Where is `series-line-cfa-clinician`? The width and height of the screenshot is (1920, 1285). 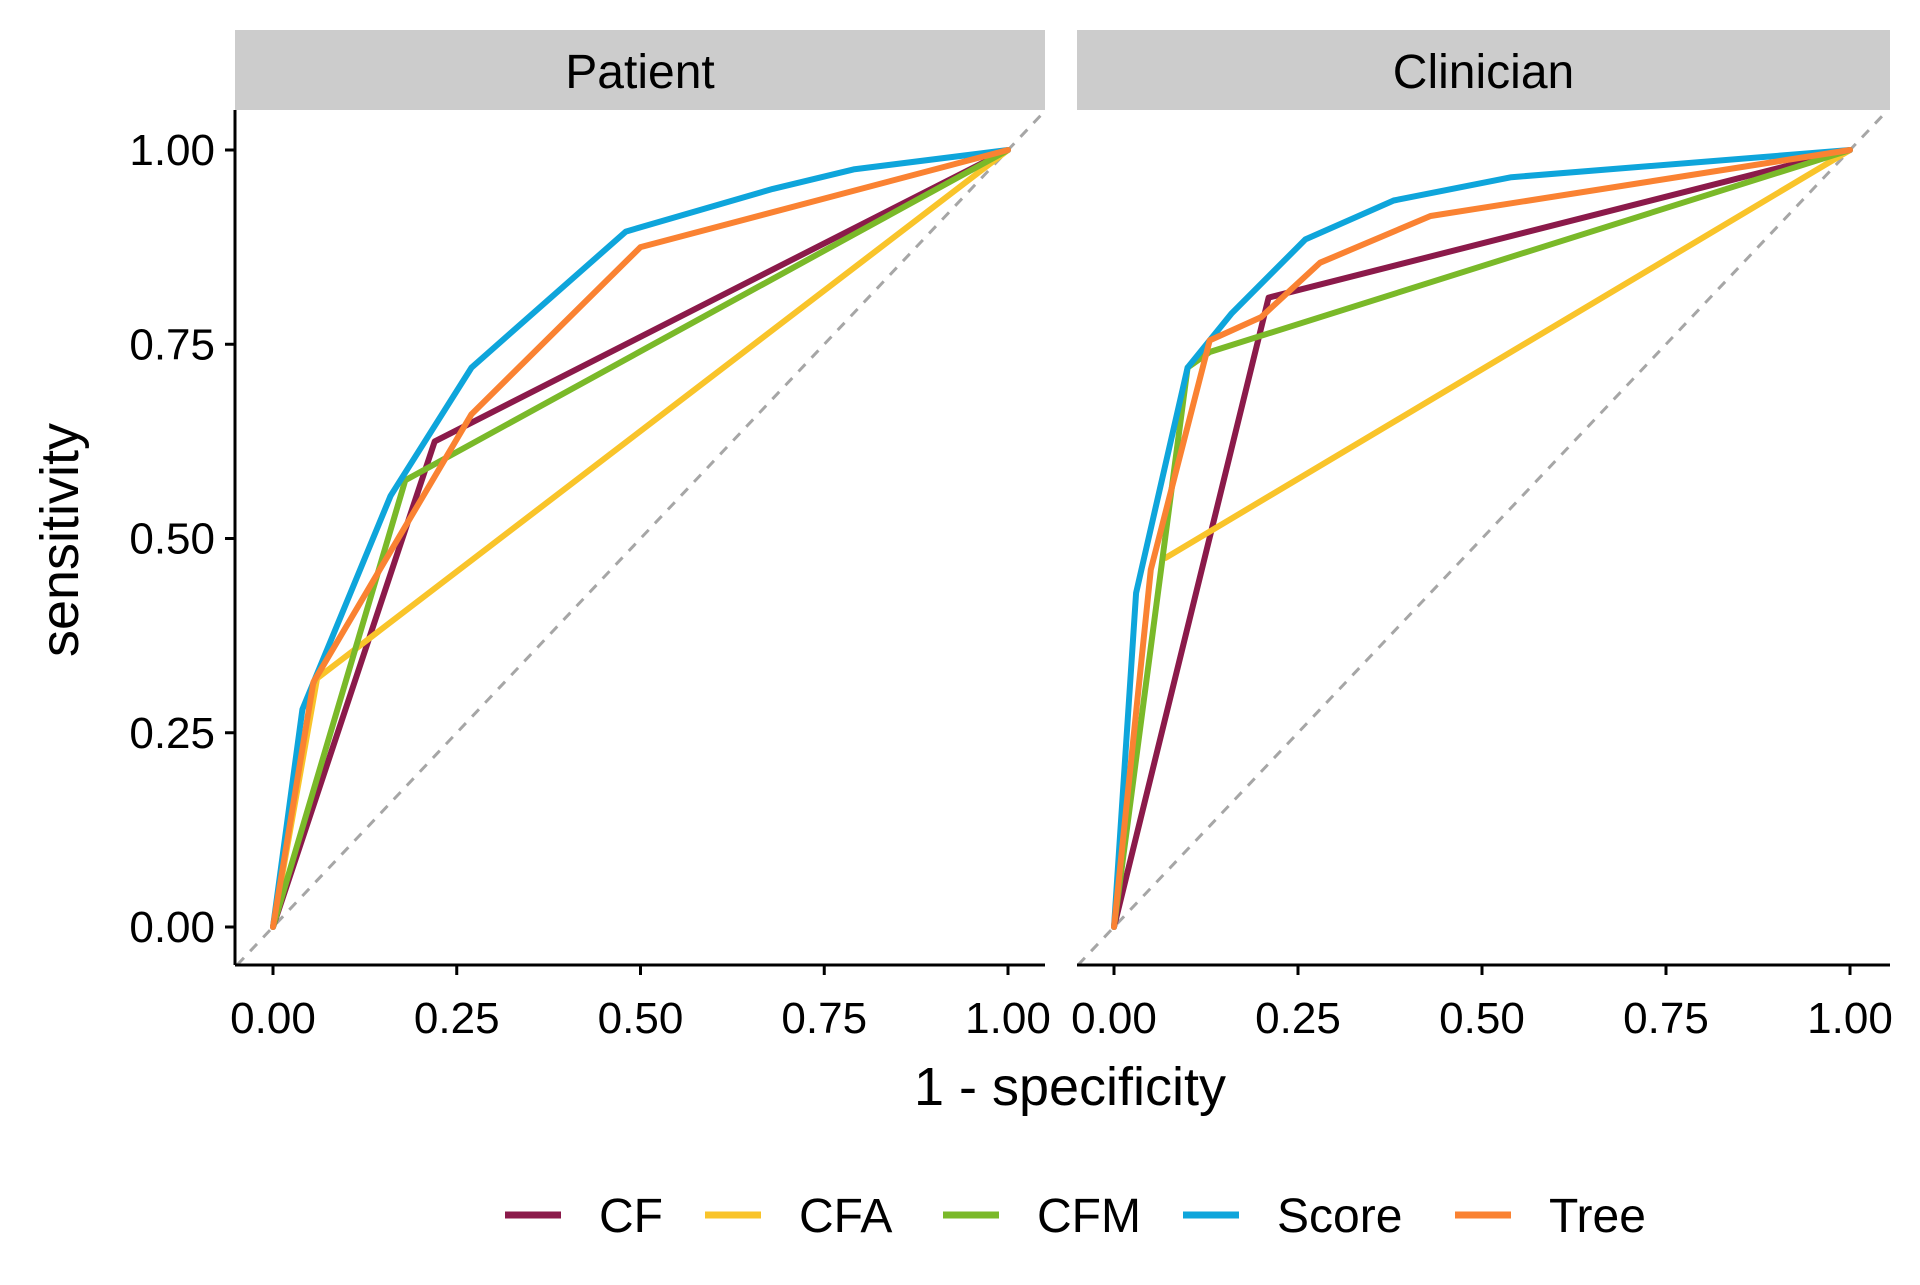 series-line-cfa-clinician is located at coordinates (1507, 354).